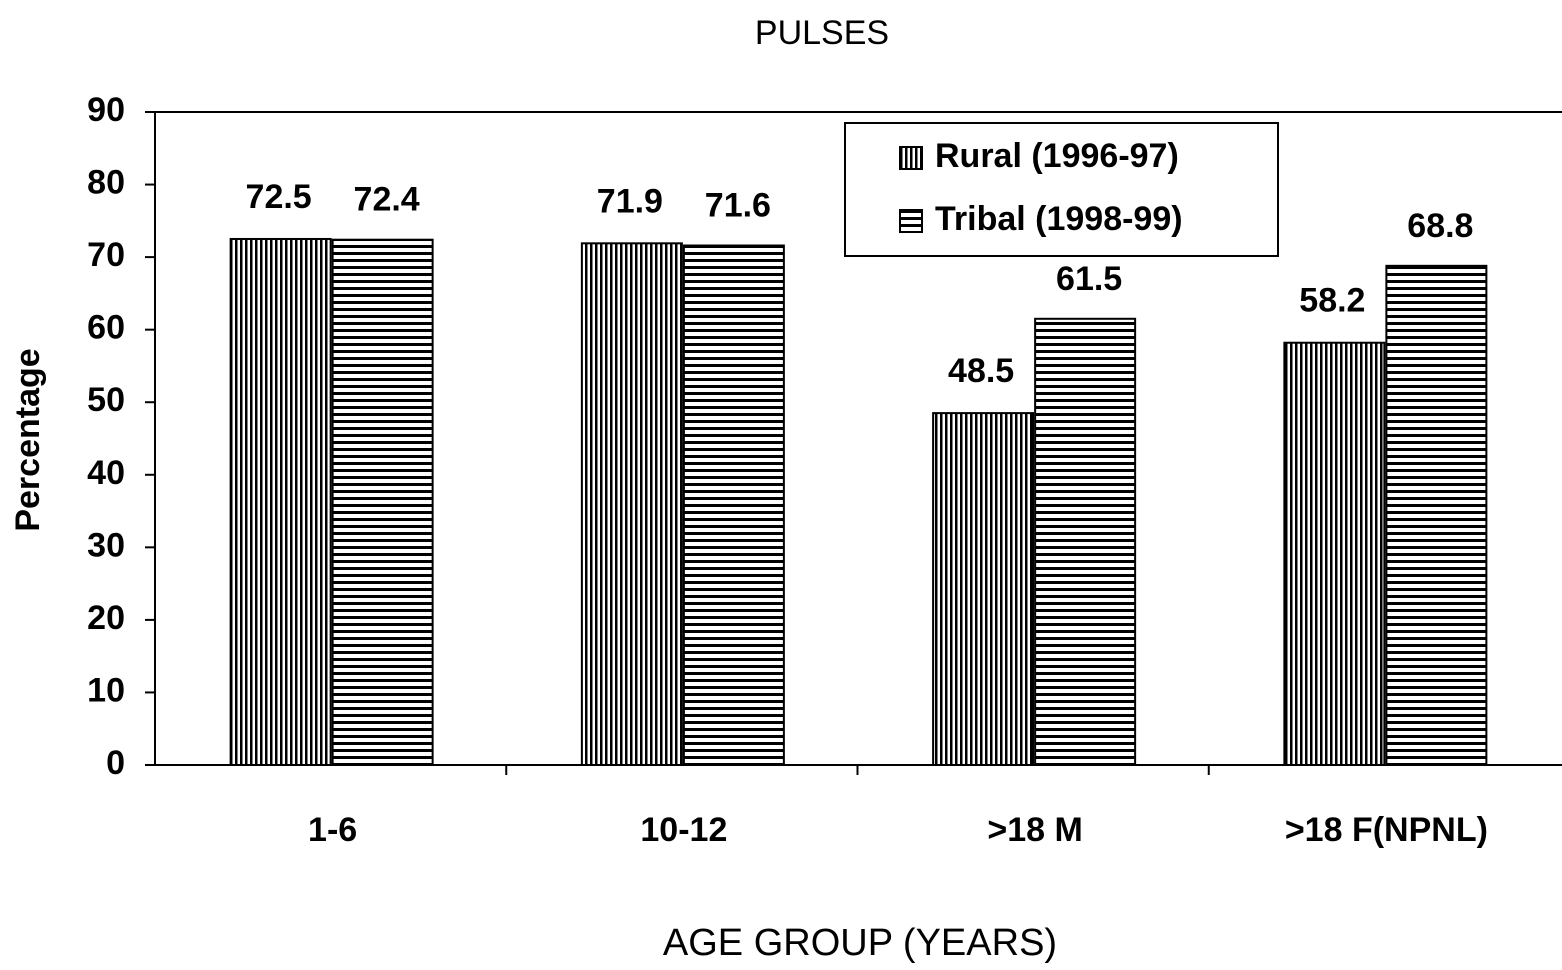  What do you see at coordinates (332, 830) in the screenshot?
I see `x-tick-label: 1-6` at bounding box center [332, 830].